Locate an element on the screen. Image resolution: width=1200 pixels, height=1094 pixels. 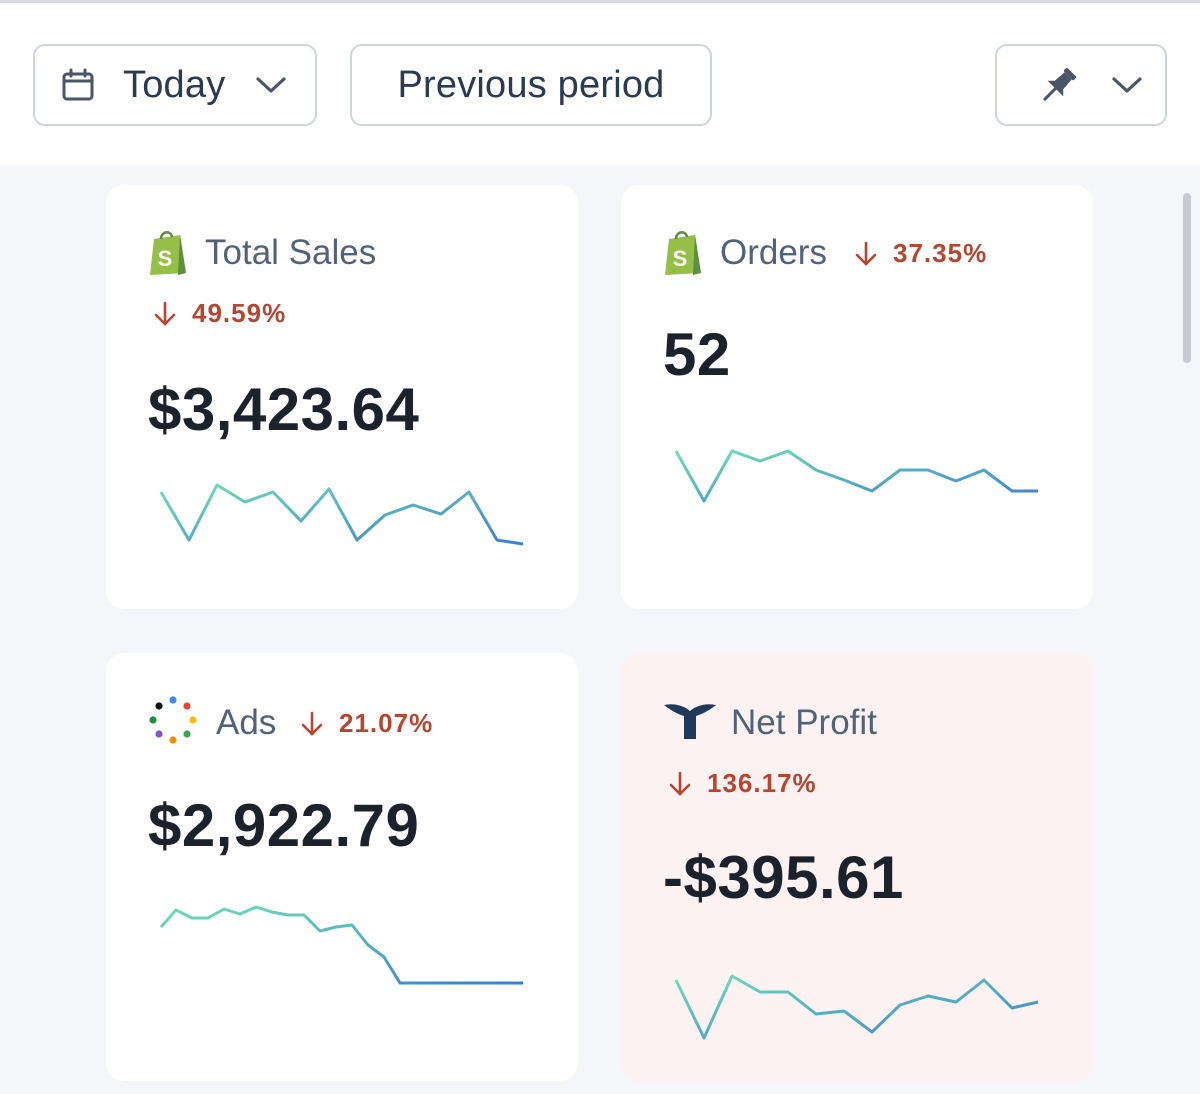
metric-value: 52 is located at coordinates (697, 354).